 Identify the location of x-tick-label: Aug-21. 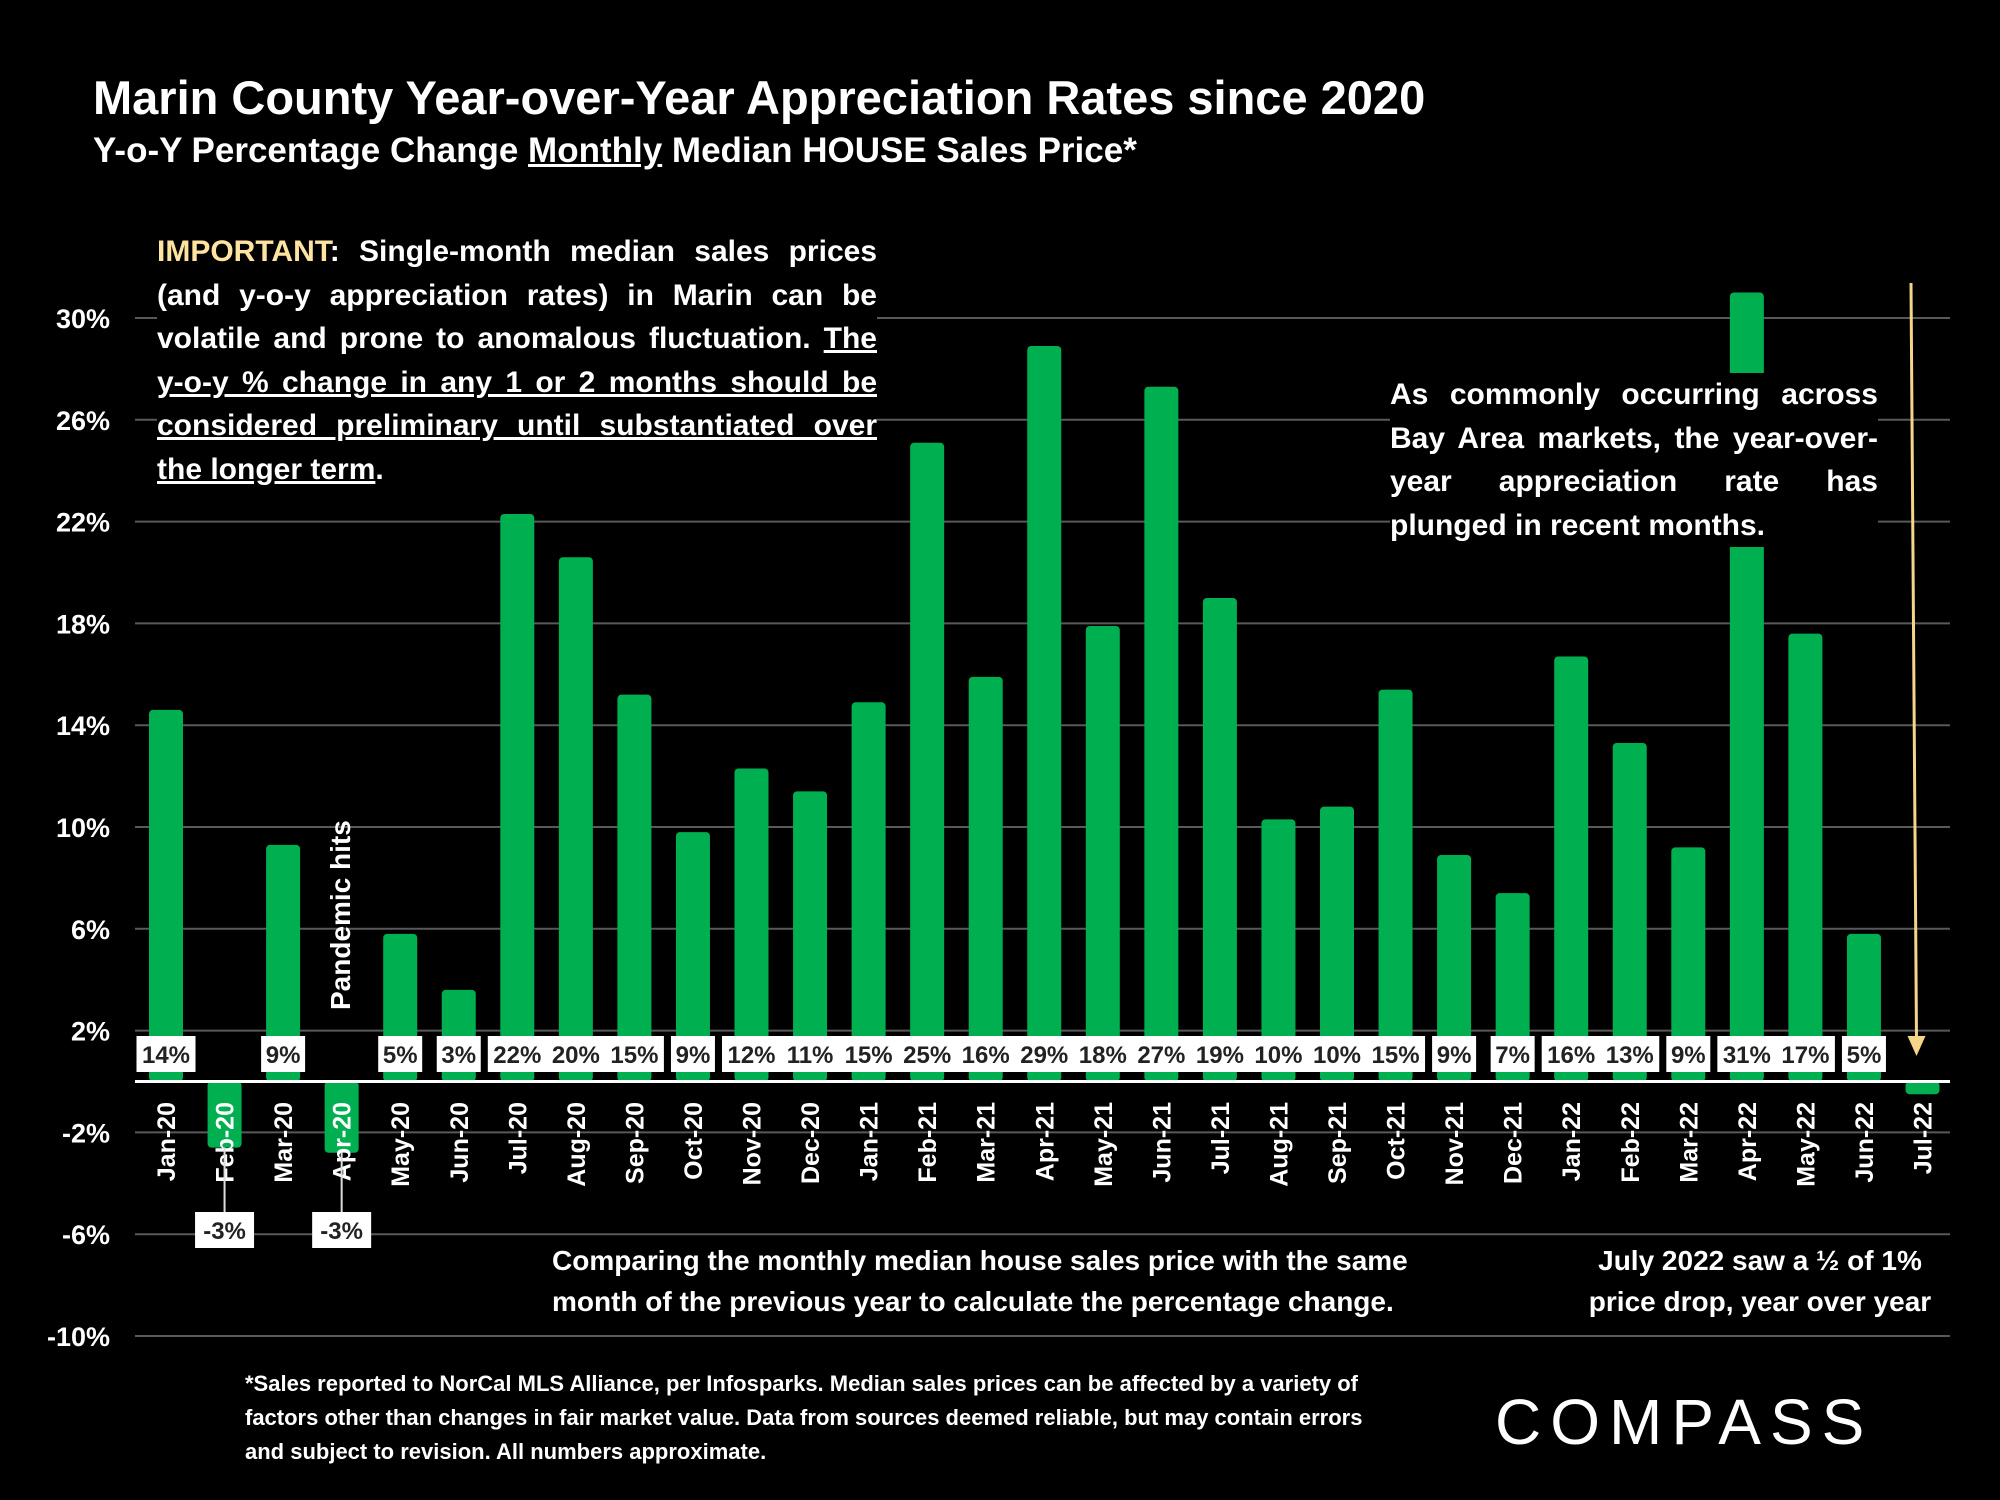
(1279, 1144).